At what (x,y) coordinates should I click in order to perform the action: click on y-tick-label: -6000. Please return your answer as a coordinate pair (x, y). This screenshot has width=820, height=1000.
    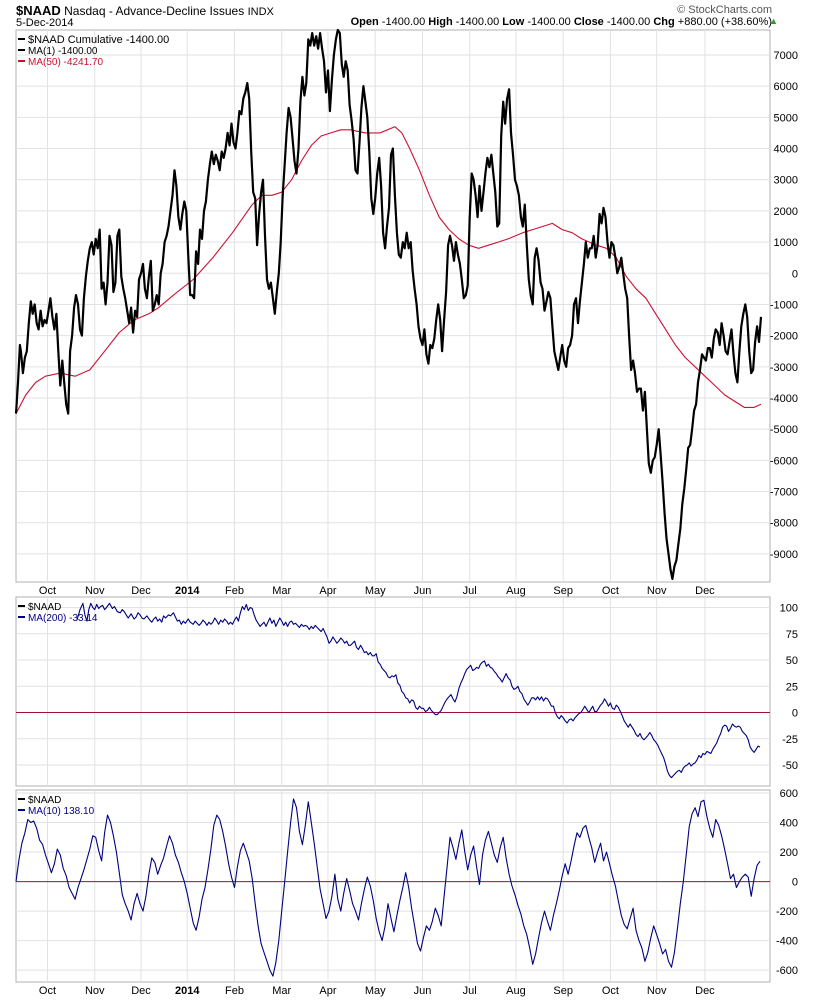
    Looking at the image, I should click on (784, 461).